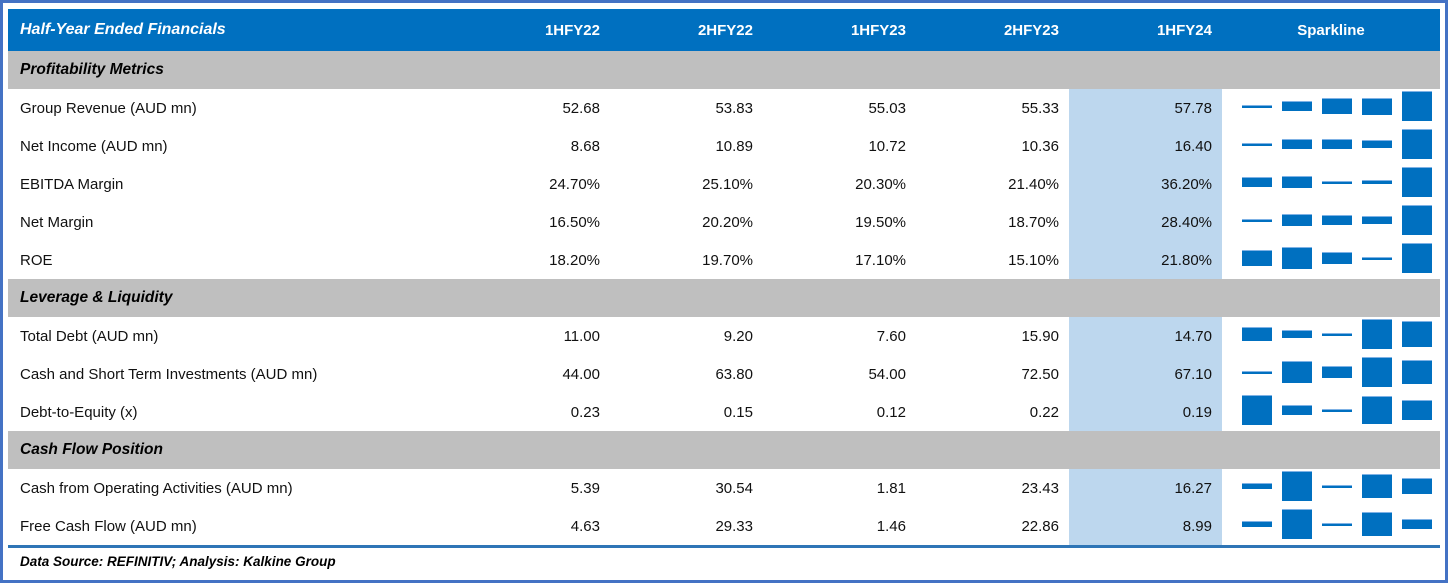 The height and width of the screenshot is (583, 1448). I want to click on metric-label: Net Margin, so click(57, 222).